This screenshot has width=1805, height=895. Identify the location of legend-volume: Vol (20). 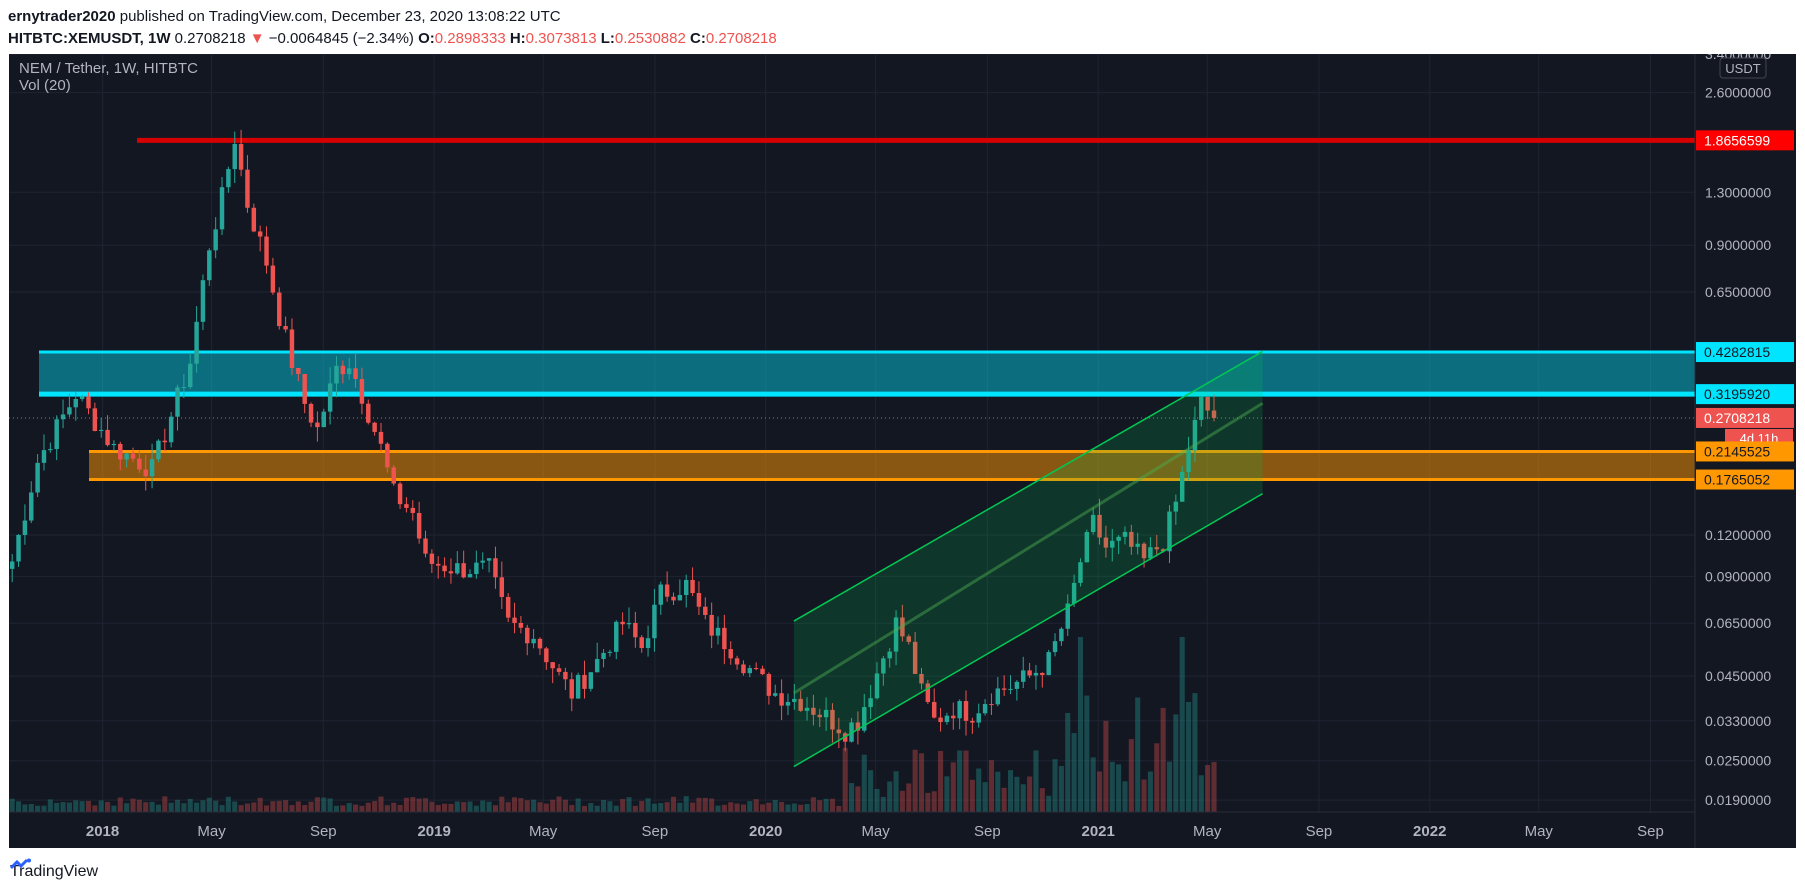
(45, 85).